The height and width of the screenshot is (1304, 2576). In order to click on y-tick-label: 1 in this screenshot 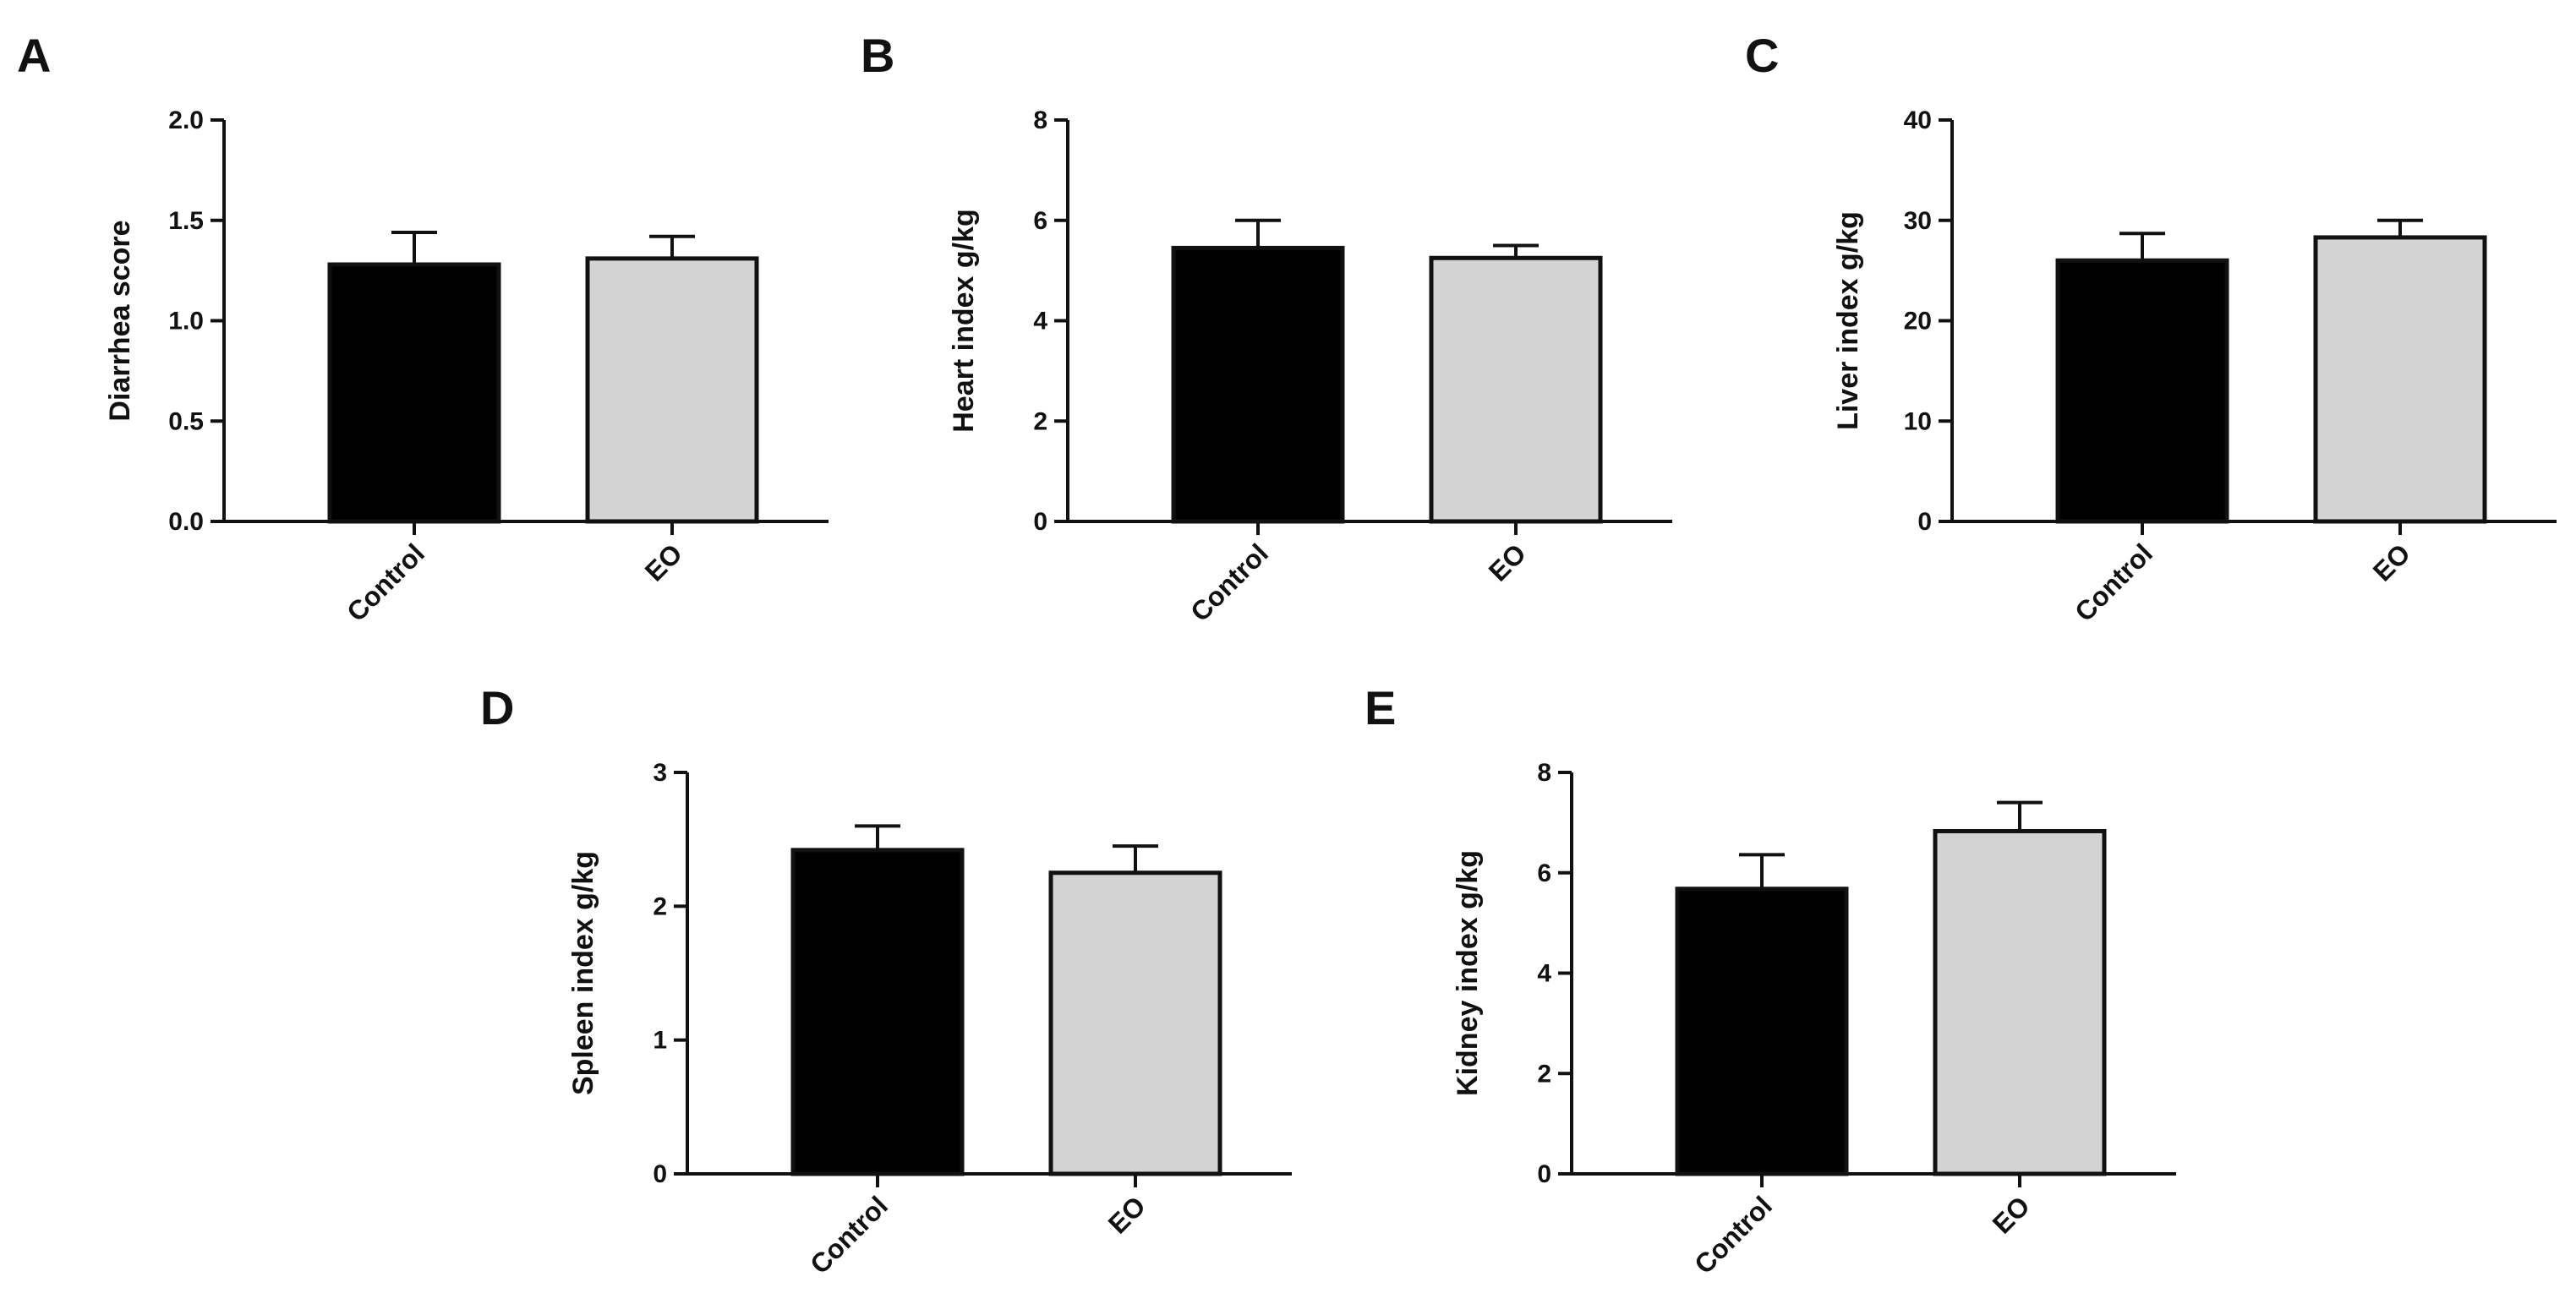, I will do `click(660, 1041)`.